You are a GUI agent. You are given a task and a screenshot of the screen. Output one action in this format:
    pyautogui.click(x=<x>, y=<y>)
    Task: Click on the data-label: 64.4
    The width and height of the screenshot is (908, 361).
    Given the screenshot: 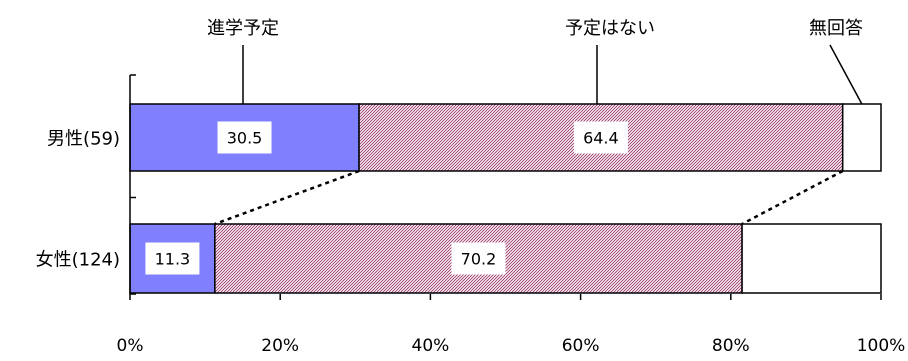 What is the action you would take?
    pyautogui.click(x=601, y=138)
    